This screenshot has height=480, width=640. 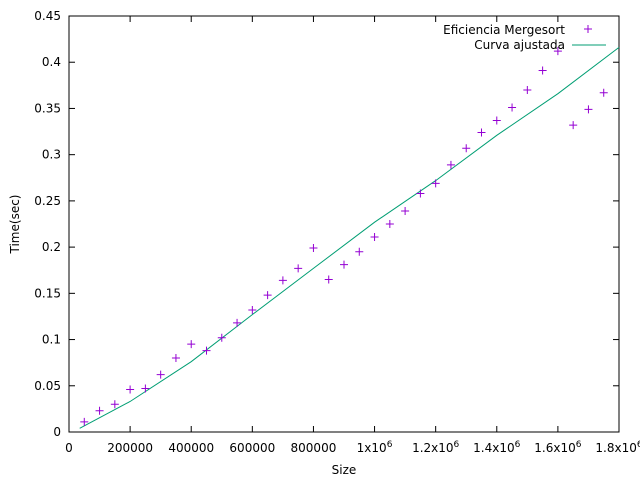 I want to click on x-tick-label: 1.8x10⁶, so click(x=617, y=447).